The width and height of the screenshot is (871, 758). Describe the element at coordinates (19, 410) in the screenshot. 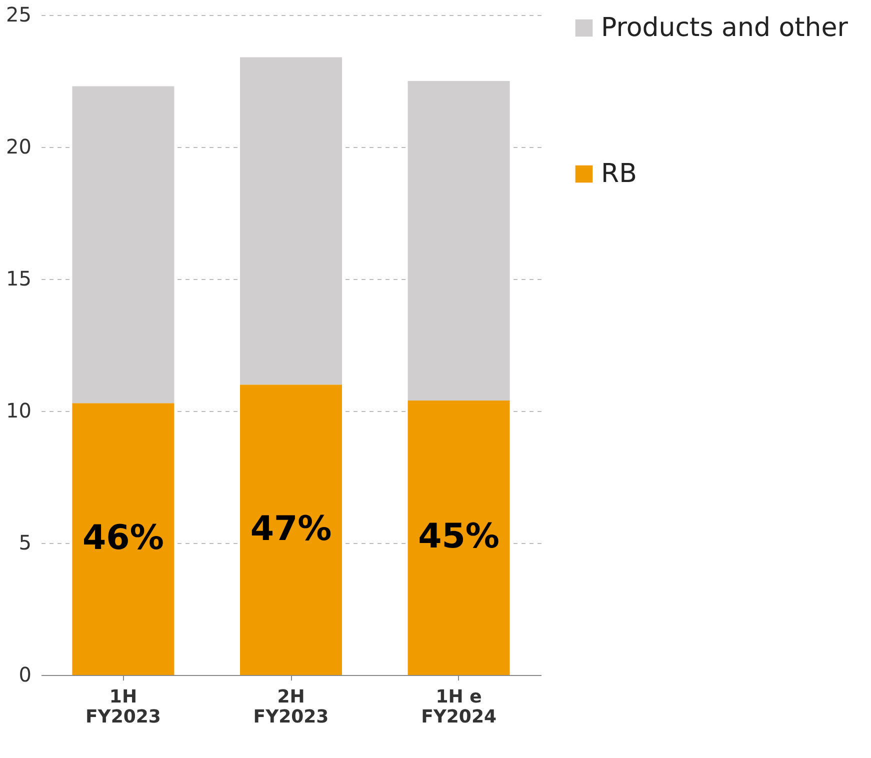

I see `y-tick-label: 10` at that location.